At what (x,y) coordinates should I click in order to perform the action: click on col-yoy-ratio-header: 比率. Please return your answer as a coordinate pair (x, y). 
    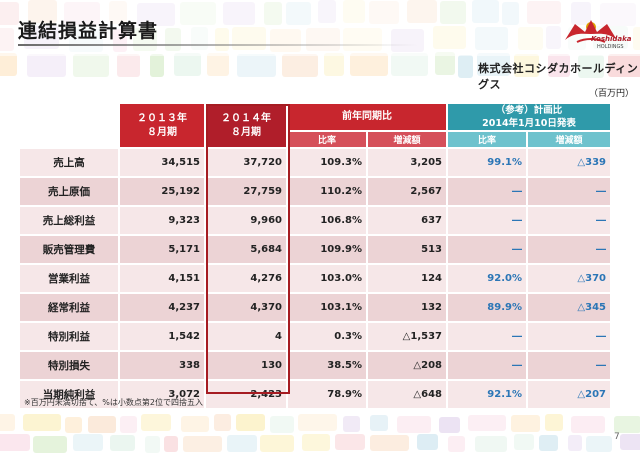
    Looking at the image, I should click on (327, 139).